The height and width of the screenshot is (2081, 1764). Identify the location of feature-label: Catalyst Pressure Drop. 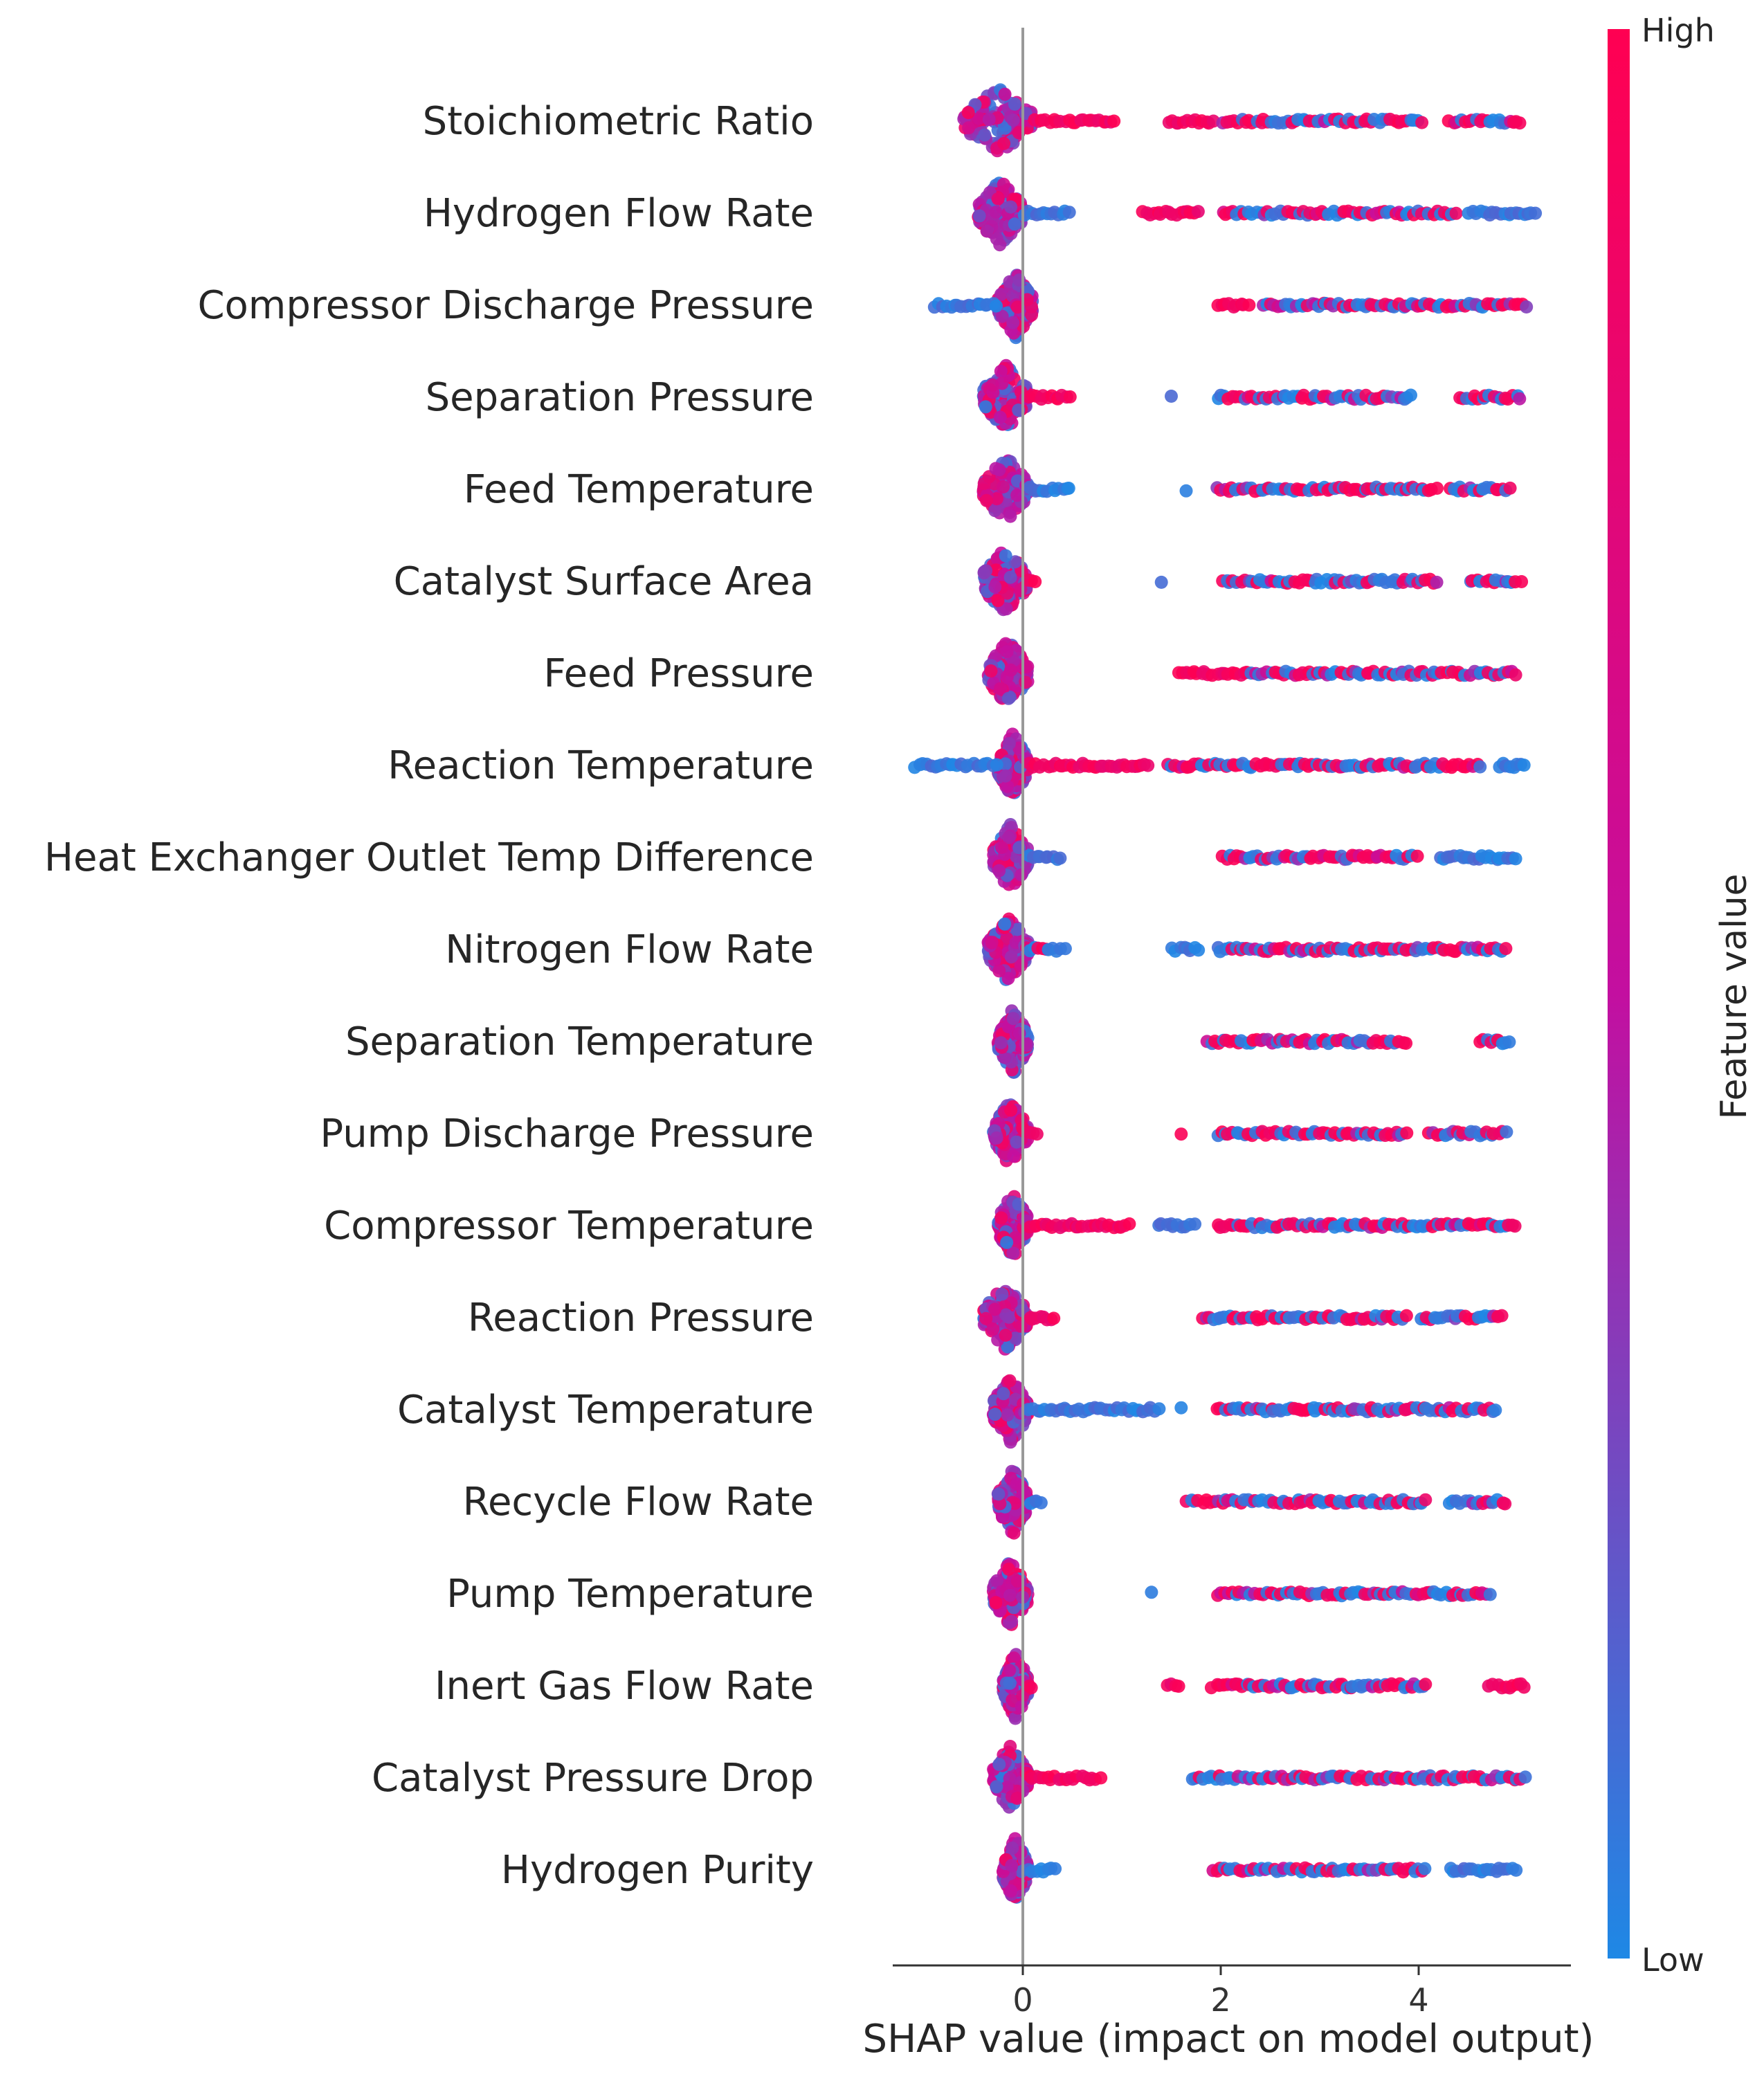
(593, 1778).